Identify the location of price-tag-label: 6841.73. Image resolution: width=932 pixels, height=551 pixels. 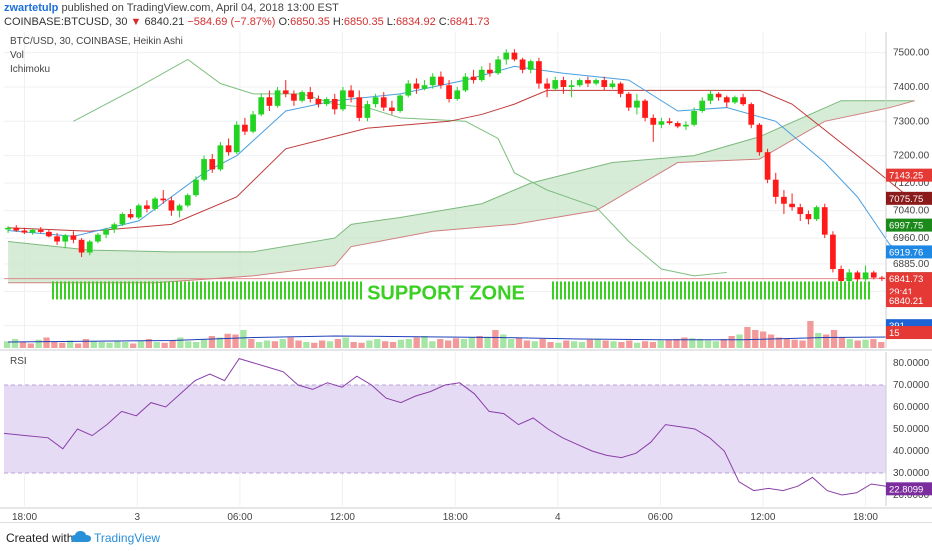
(906, 279).